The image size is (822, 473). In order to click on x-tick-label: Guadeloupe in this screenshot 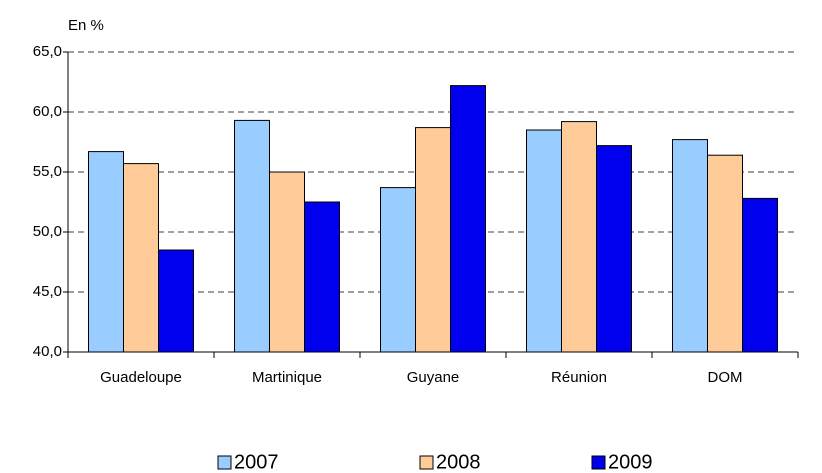, I will do `click(141, 377)`.